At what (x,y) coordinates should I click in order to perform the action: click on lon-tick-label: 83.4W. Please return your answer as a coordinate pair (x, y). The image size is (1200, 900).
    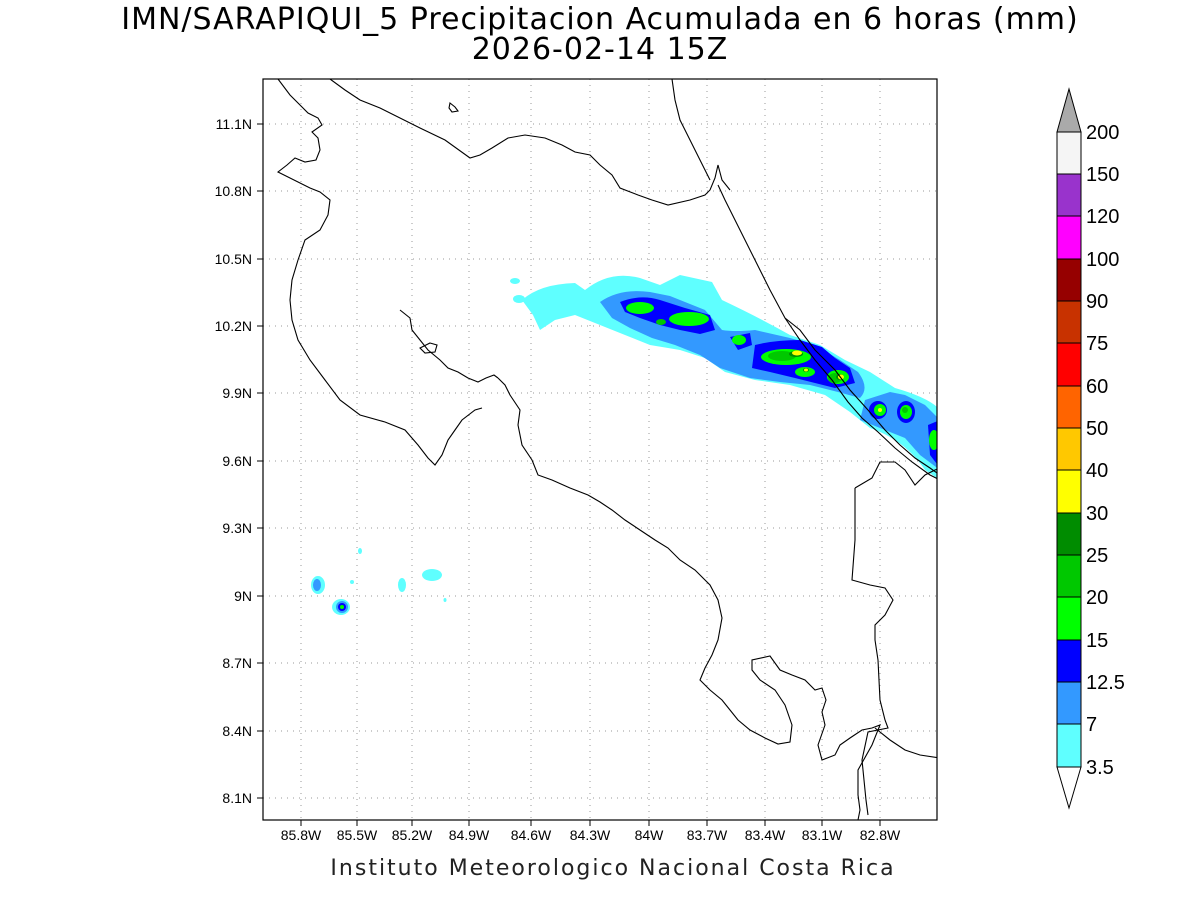
    Looking at the image, I should click on (765, 835).